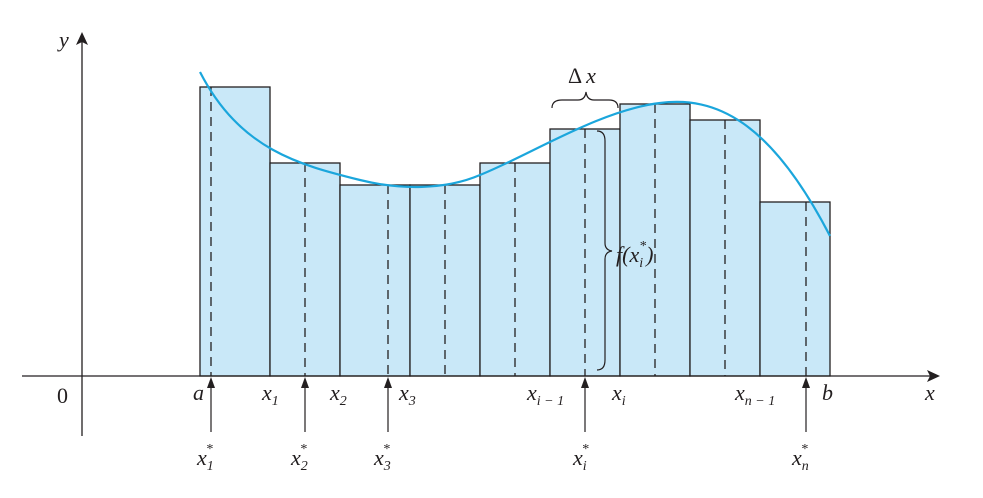  I want to click on rectangle-n, so click(795, 289).